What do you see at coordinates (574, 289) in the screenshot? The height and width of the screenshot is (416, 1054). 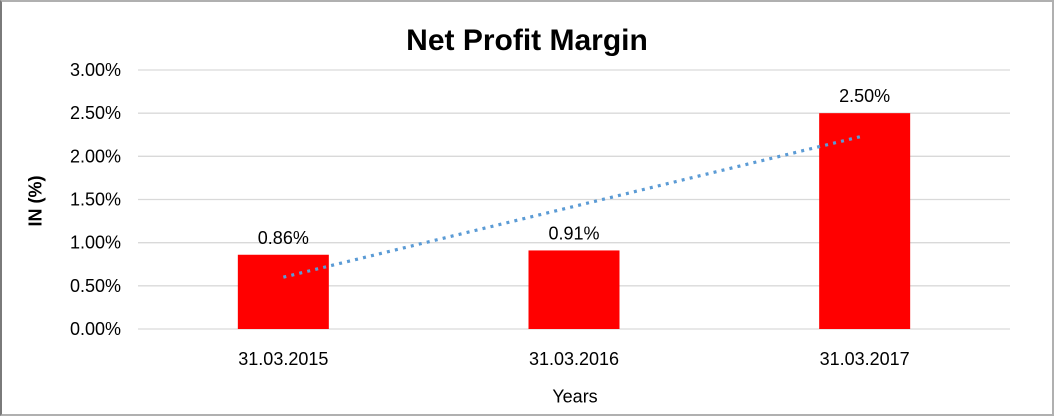 I see `bar-31.03.2016` at bounding box center [574, 289].